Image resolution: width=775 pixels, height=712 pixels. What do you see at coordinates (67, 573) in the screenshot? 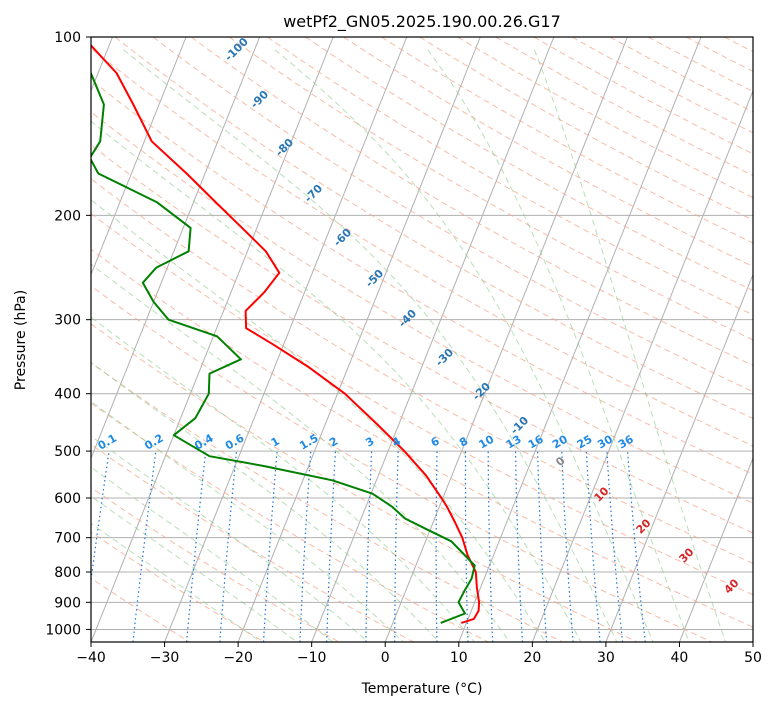
I see `y-tick-label: 800` at bounding box center [67, 573].